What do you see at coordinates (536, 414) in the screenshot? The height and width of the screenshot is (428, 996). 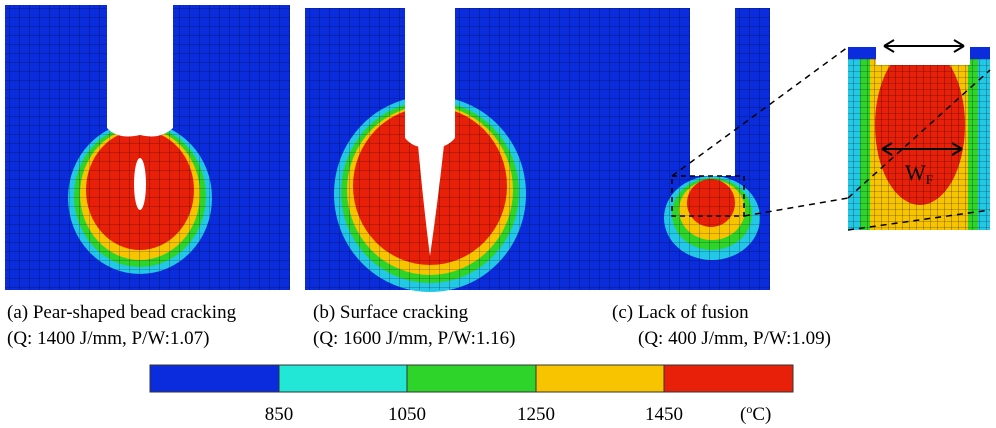 I see `colorbar-tick: 1250` at bounding box center [536, 414].